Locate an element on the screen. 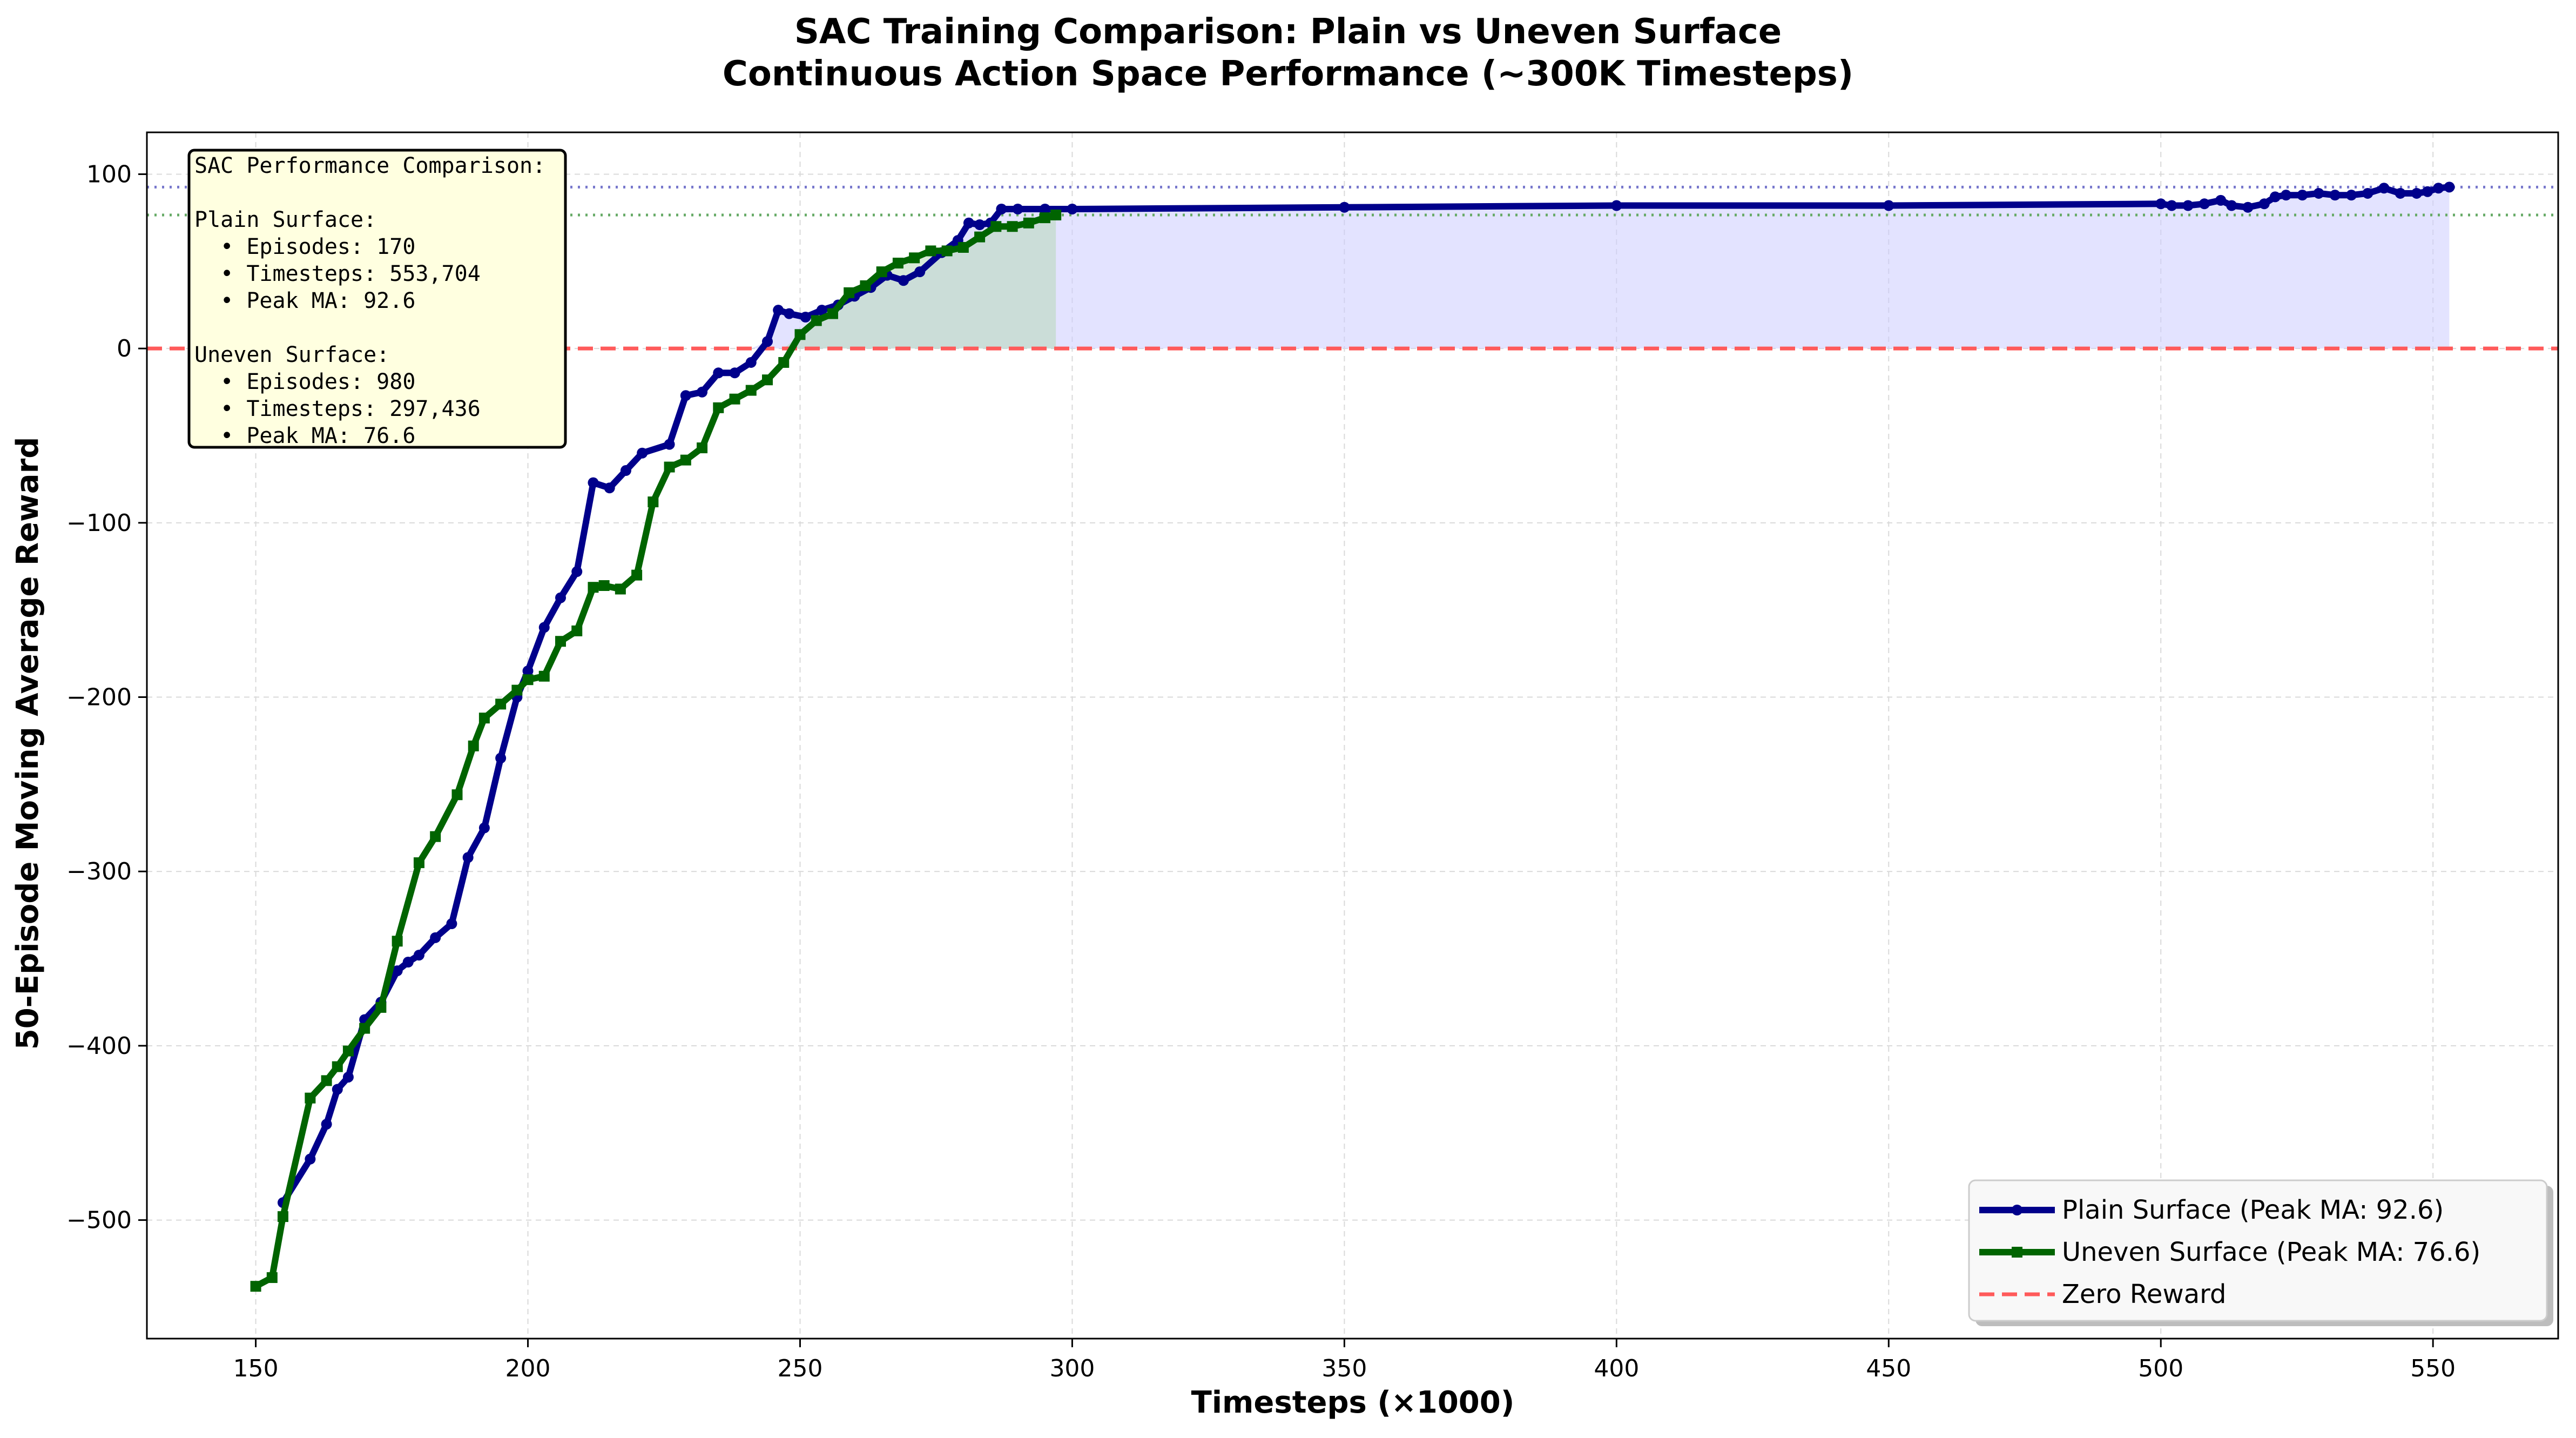 The image size is (2576, 1438). y-axis-label: 50-Episode Moving Average Reward is located at coordinates (27, 743).